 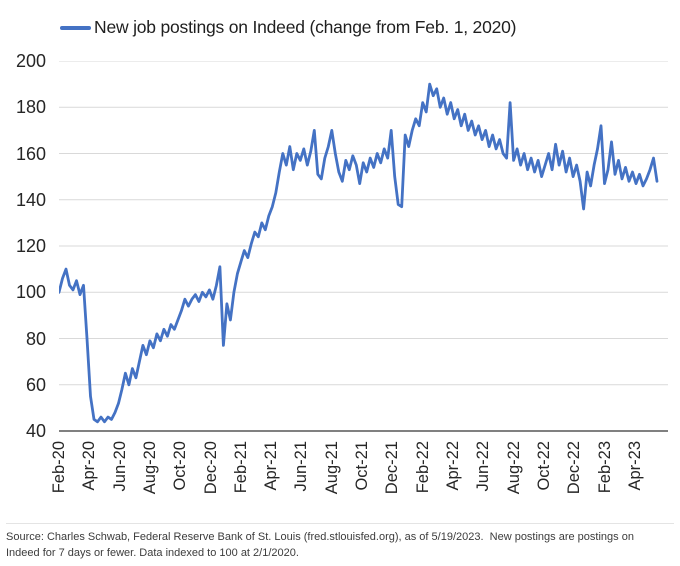 I want to click on y-tick-label: 60, so click(x=35, y=384).